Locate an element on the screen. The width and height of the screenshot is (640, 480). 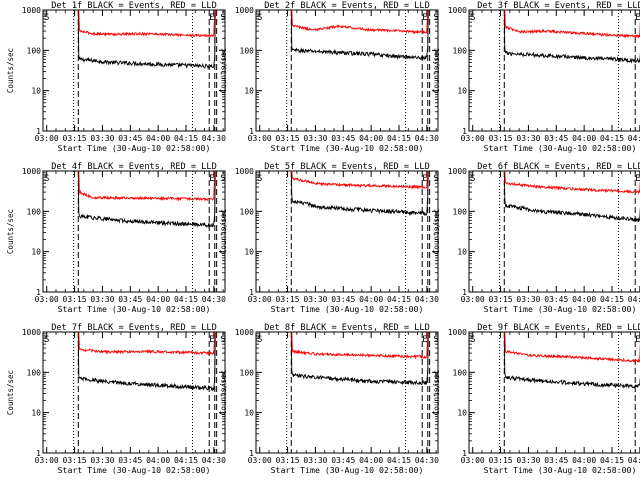
chart-title: Det 9f BLACK = Events, RED = LLD is located at coordinates (558, 328).